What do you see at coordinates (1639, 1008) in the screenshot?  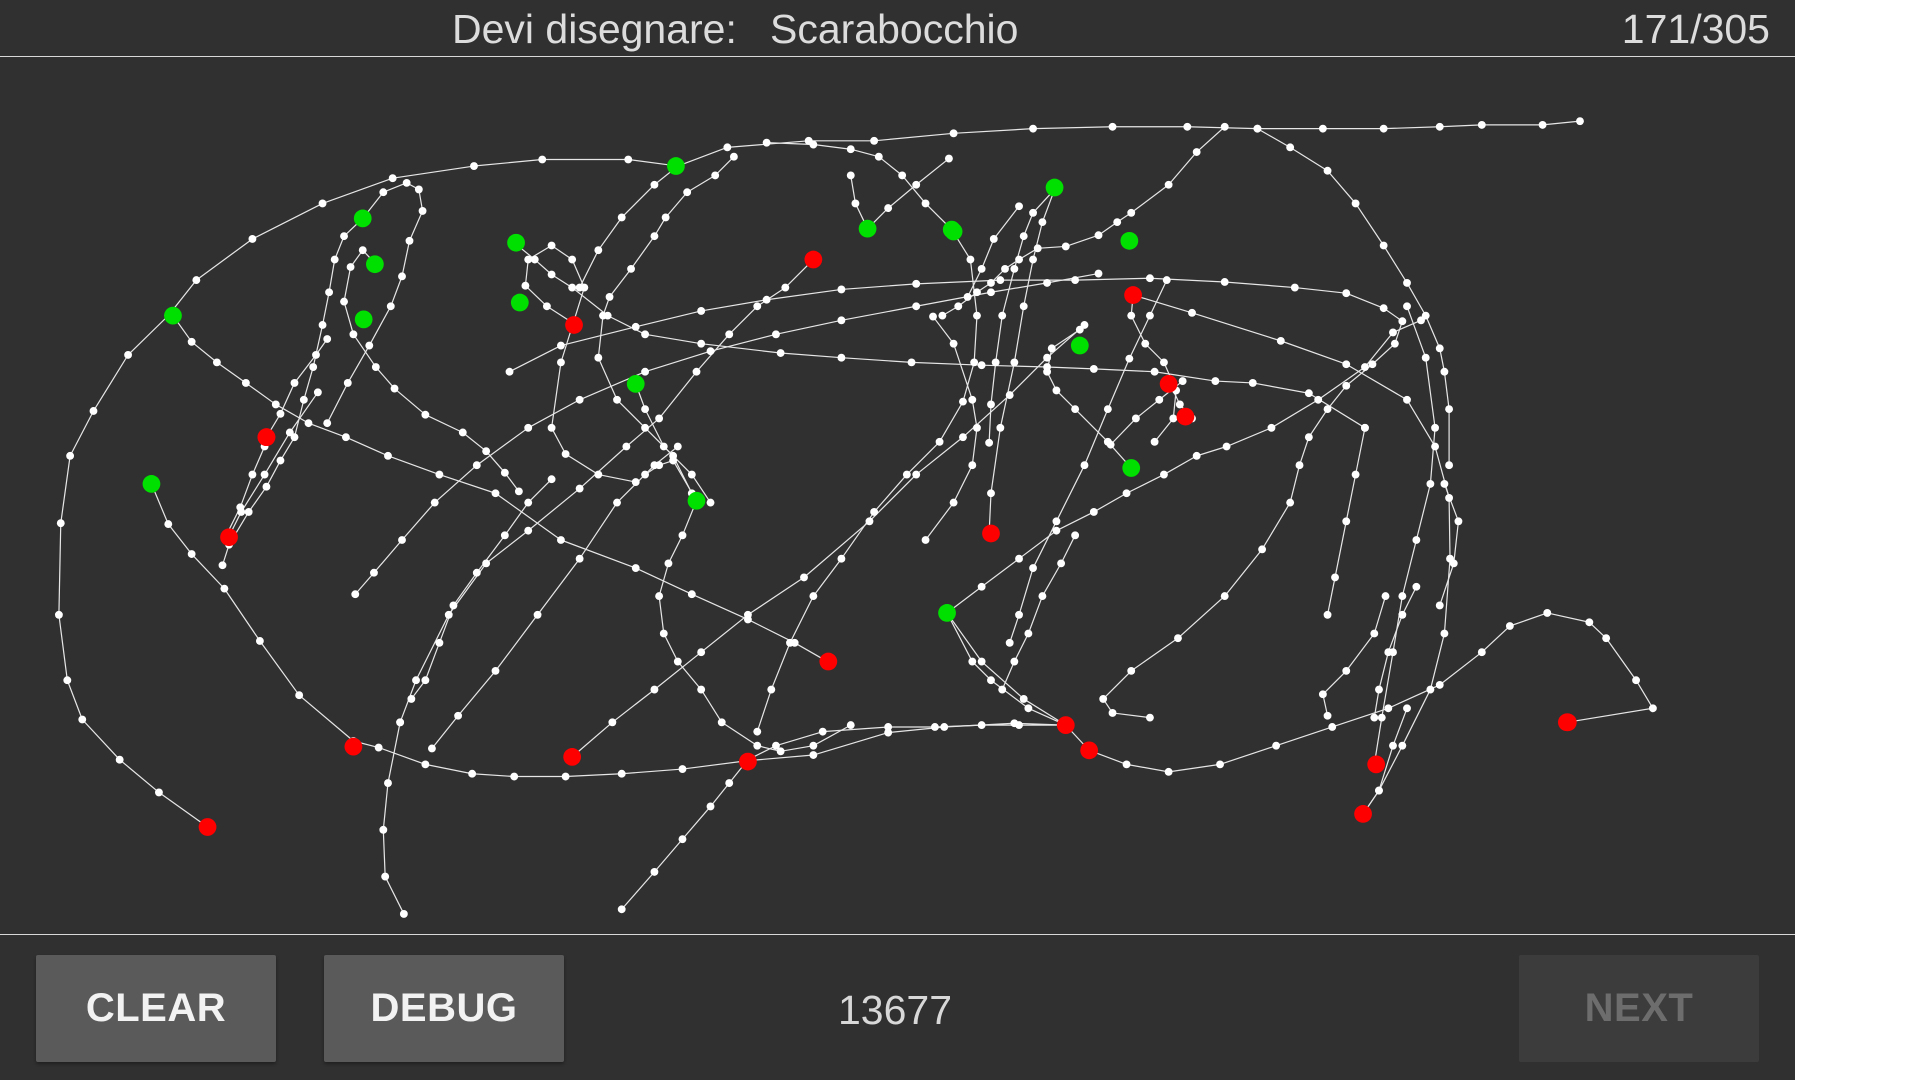 I see `next-button: NEXT` at bounding box center [1639, 1008].